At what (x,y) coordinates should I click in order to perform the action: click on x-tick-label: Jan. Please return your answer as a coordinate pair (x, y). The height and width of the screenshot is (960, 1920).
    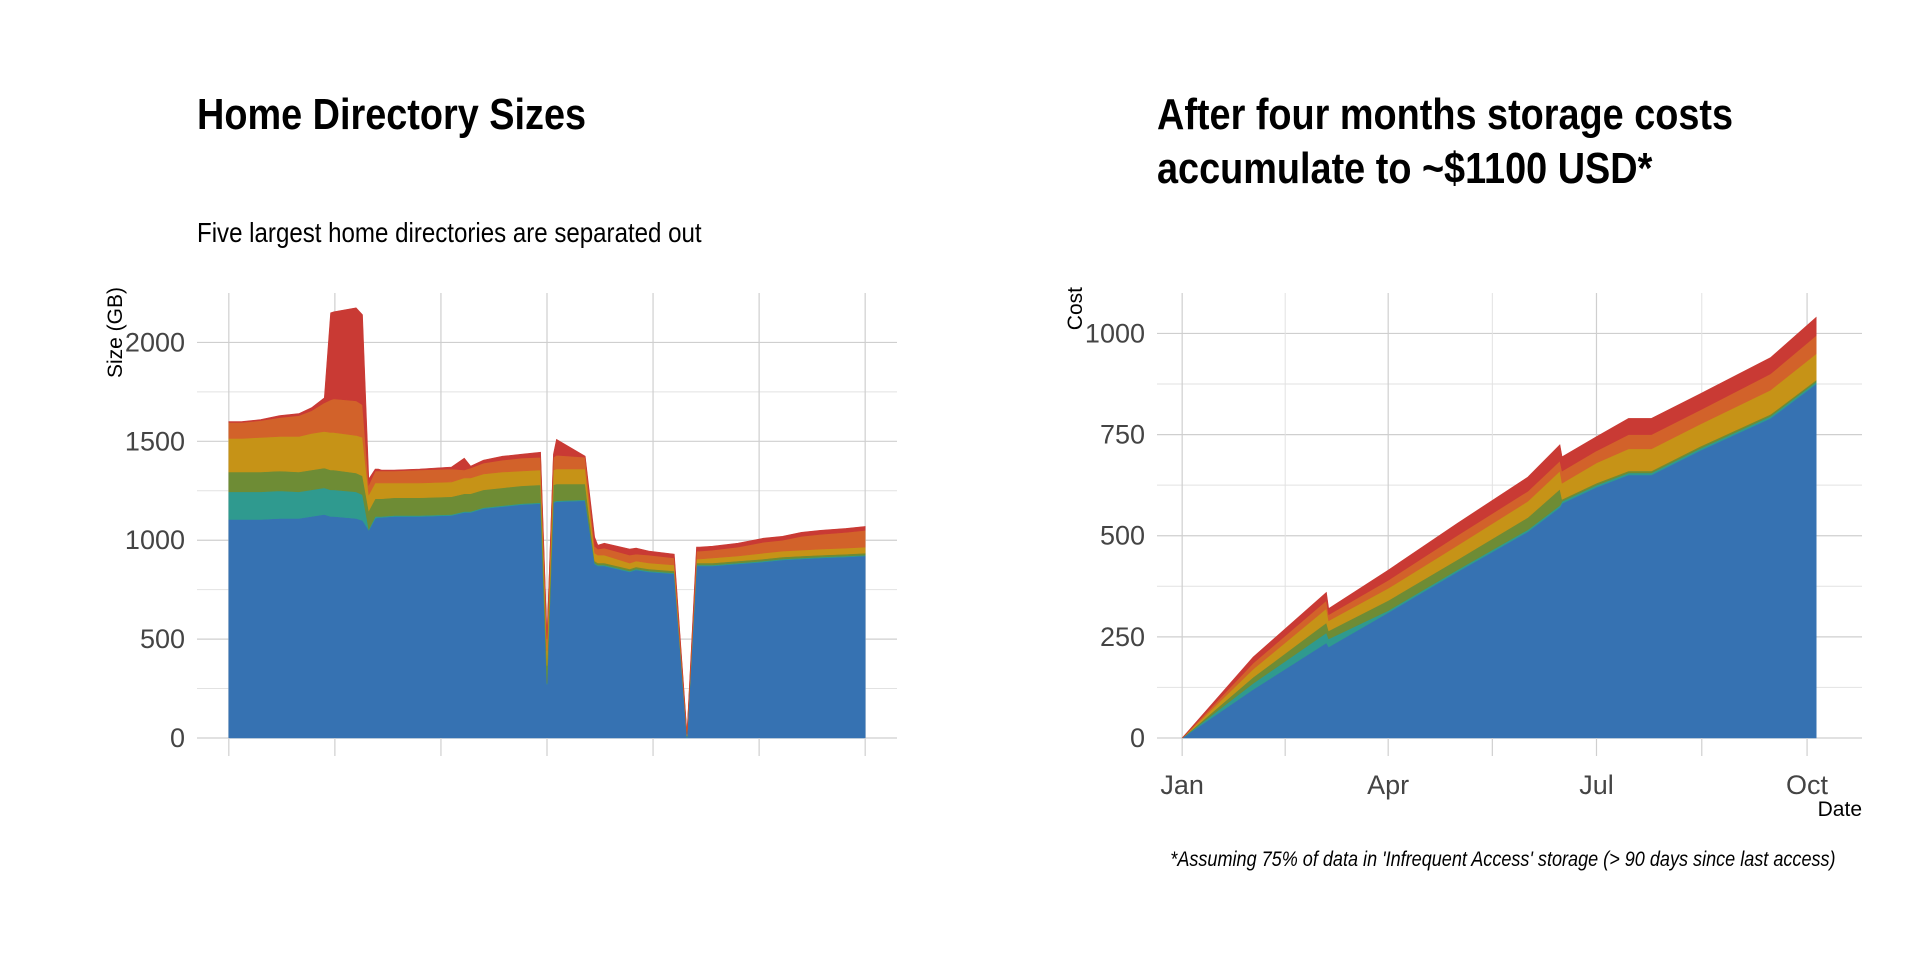
    Looking at the image, I should click on (1182, 785).